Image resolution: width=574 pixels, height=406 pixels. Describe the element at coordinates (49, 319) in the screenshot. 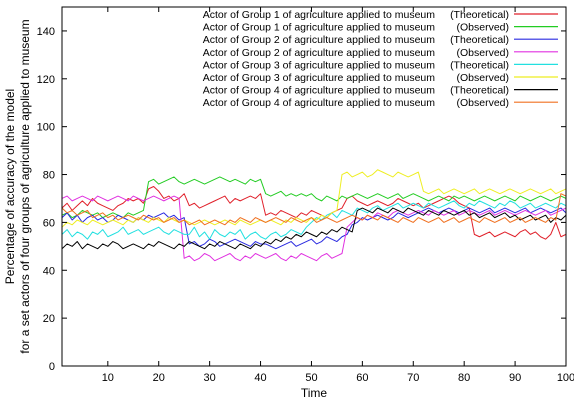

I see `y-tick-label: 20` at that location.